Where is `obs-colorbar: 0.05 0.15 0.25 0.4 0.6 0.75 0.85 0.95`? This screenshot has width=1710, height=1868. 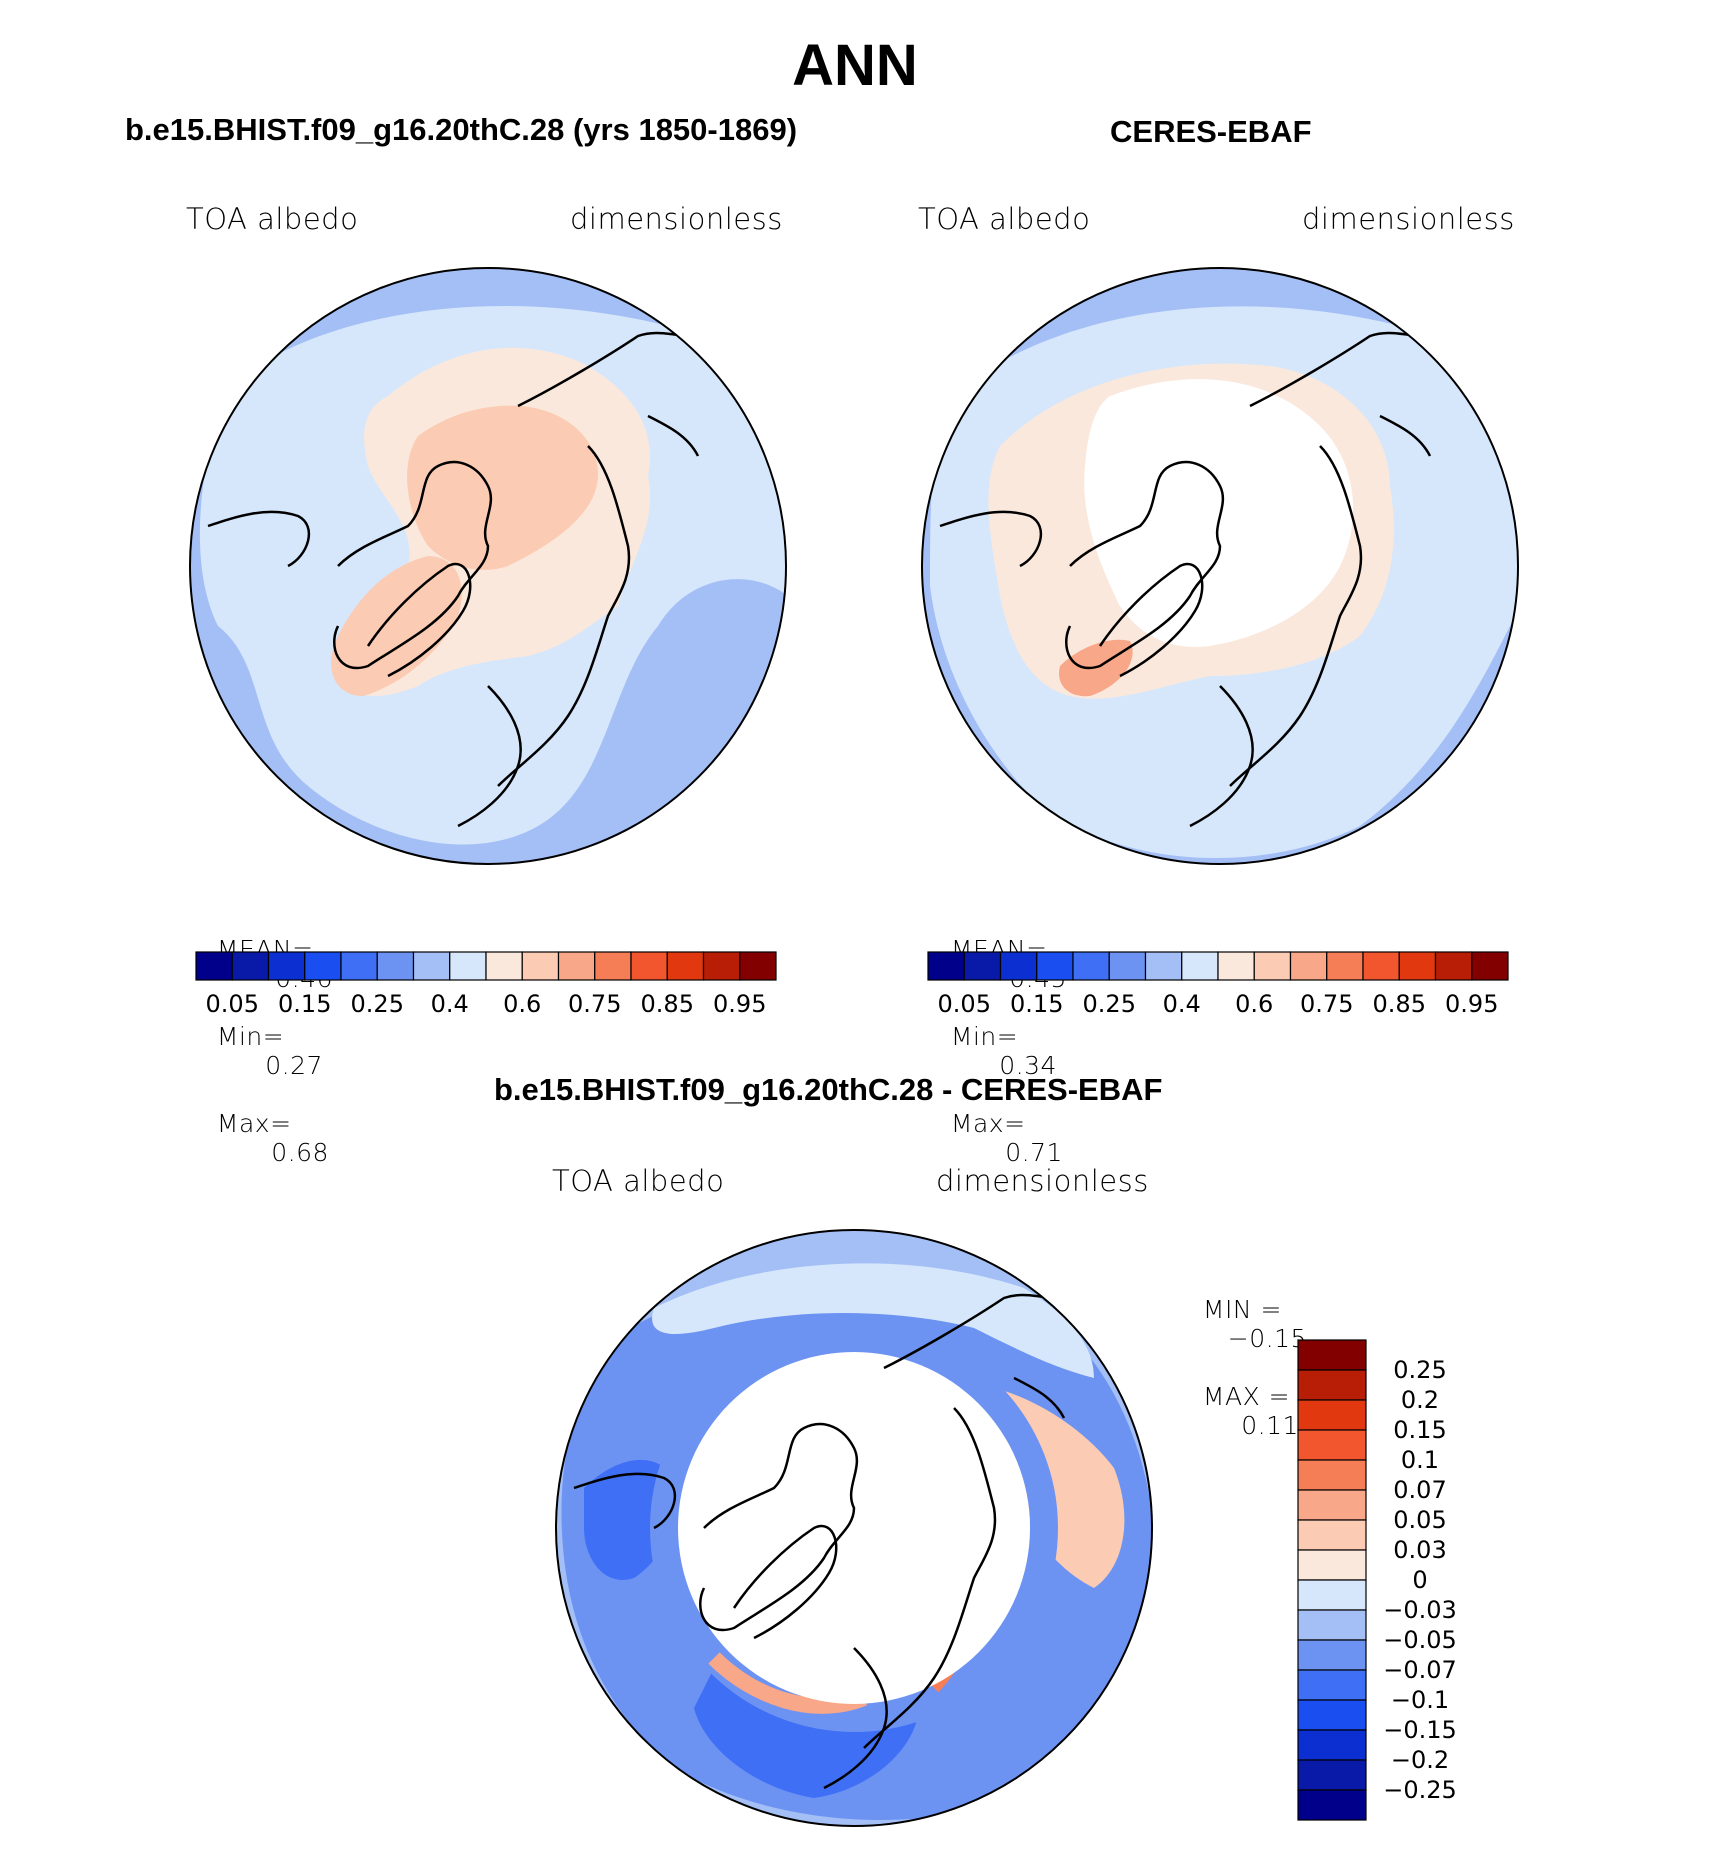
obs-colorbar: 0.05 0.15 0.25 0.4 0.6 0.75 0.85 0.95 is located at coordinates (1218, 984).